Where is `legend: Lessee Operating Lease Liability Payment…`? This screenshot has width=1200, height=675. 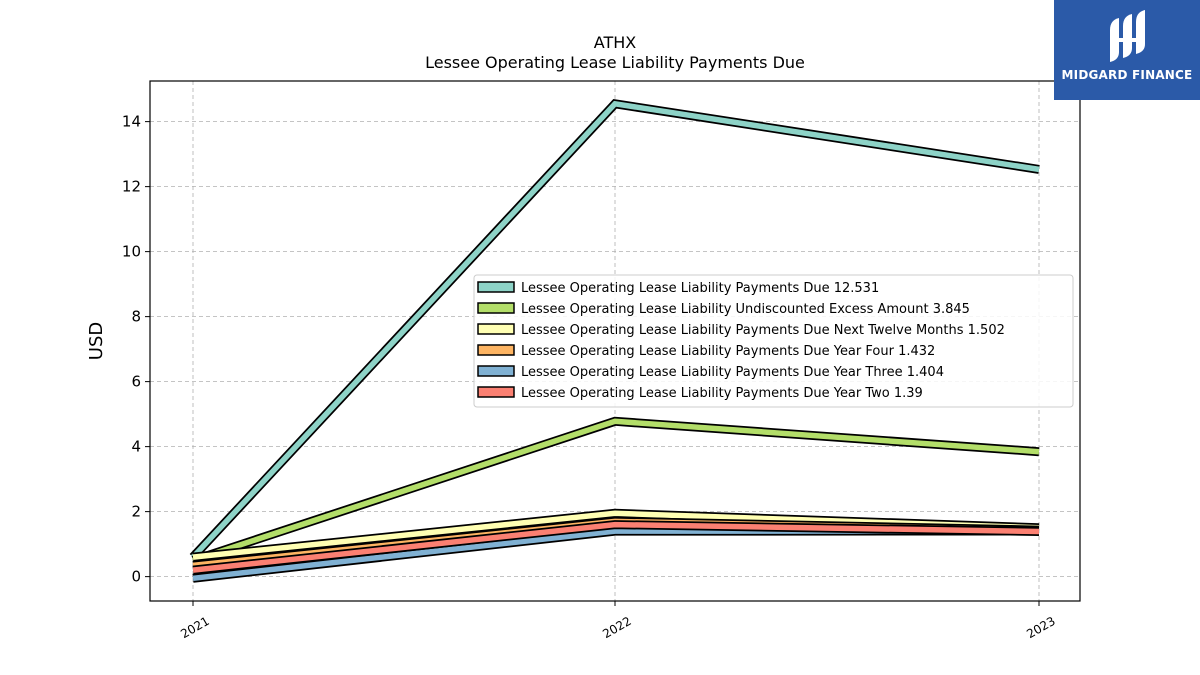 legend: Lessee Operating Lease Liability Payment… is located at coordinates (773, 341).